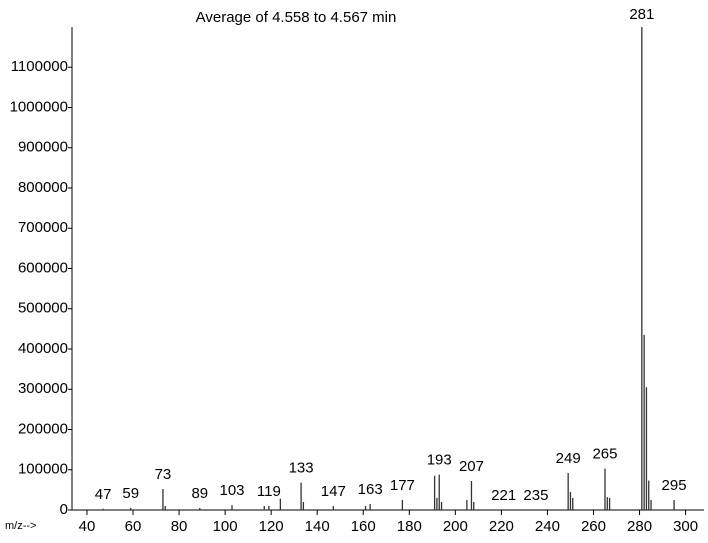 The image size is (708, 543). Describe the element at coordinates (370, 489) in the screenshot. I see `peak-label: 163` at that location.